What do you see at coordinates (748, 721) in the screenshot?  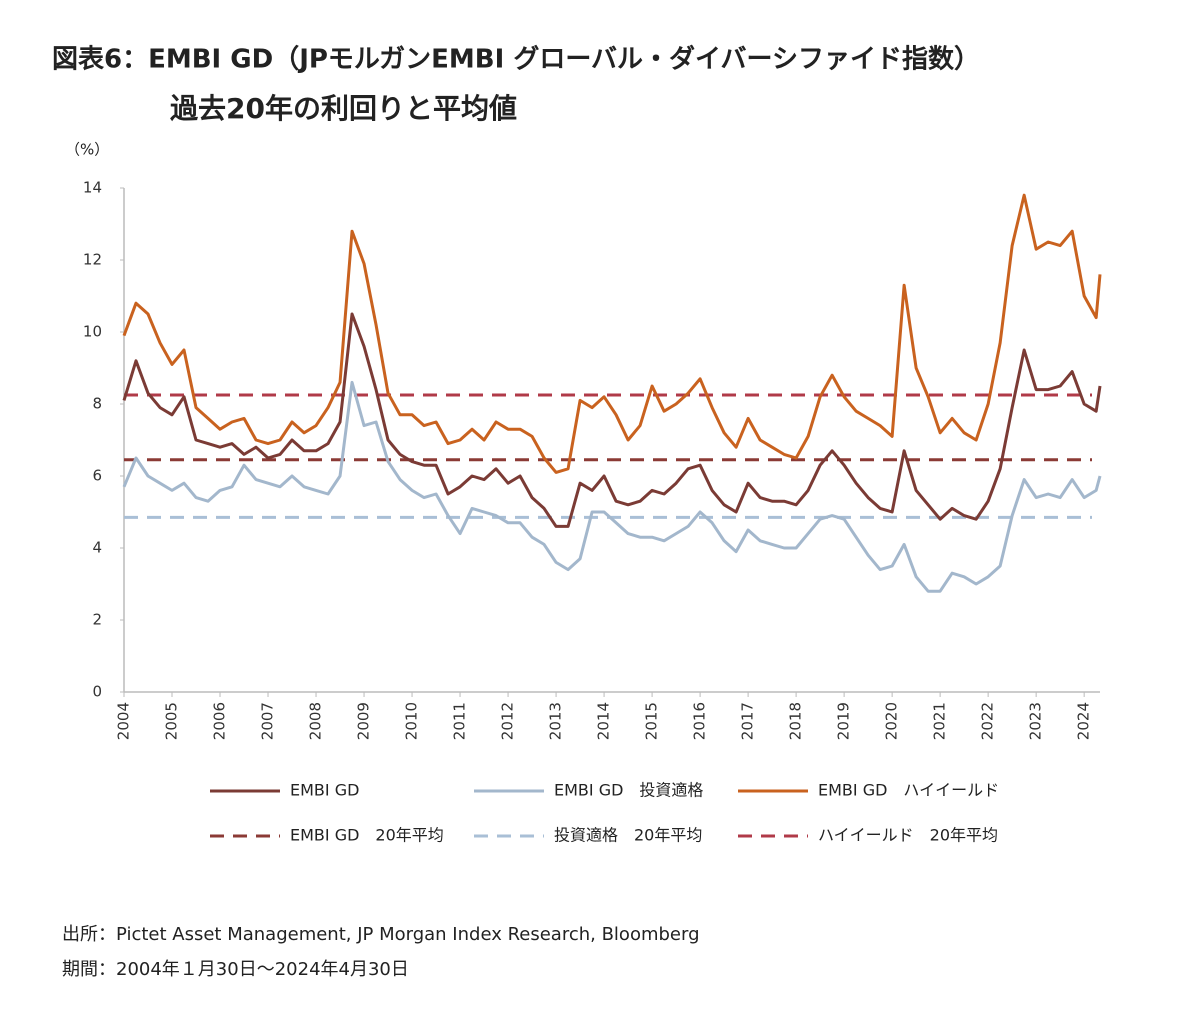 I see `x-tick-label: 2017` at bounding box center [748, 721].